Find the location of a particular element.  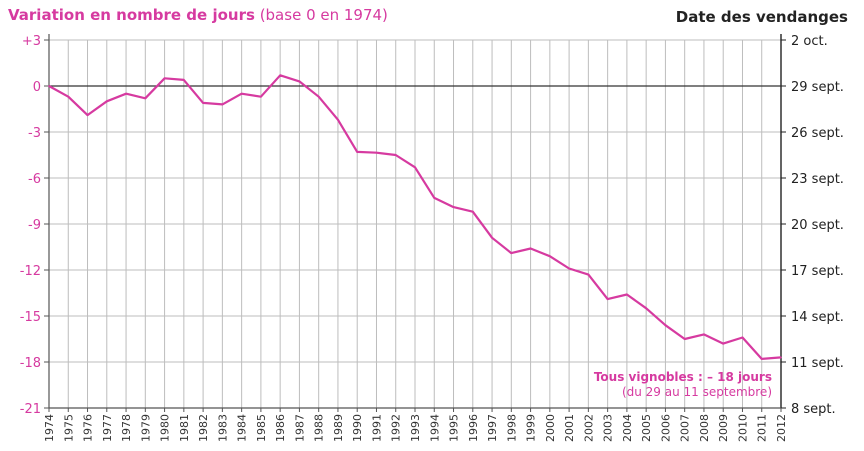

x-tick-label: 2003 is located at coordinates (608, 428).